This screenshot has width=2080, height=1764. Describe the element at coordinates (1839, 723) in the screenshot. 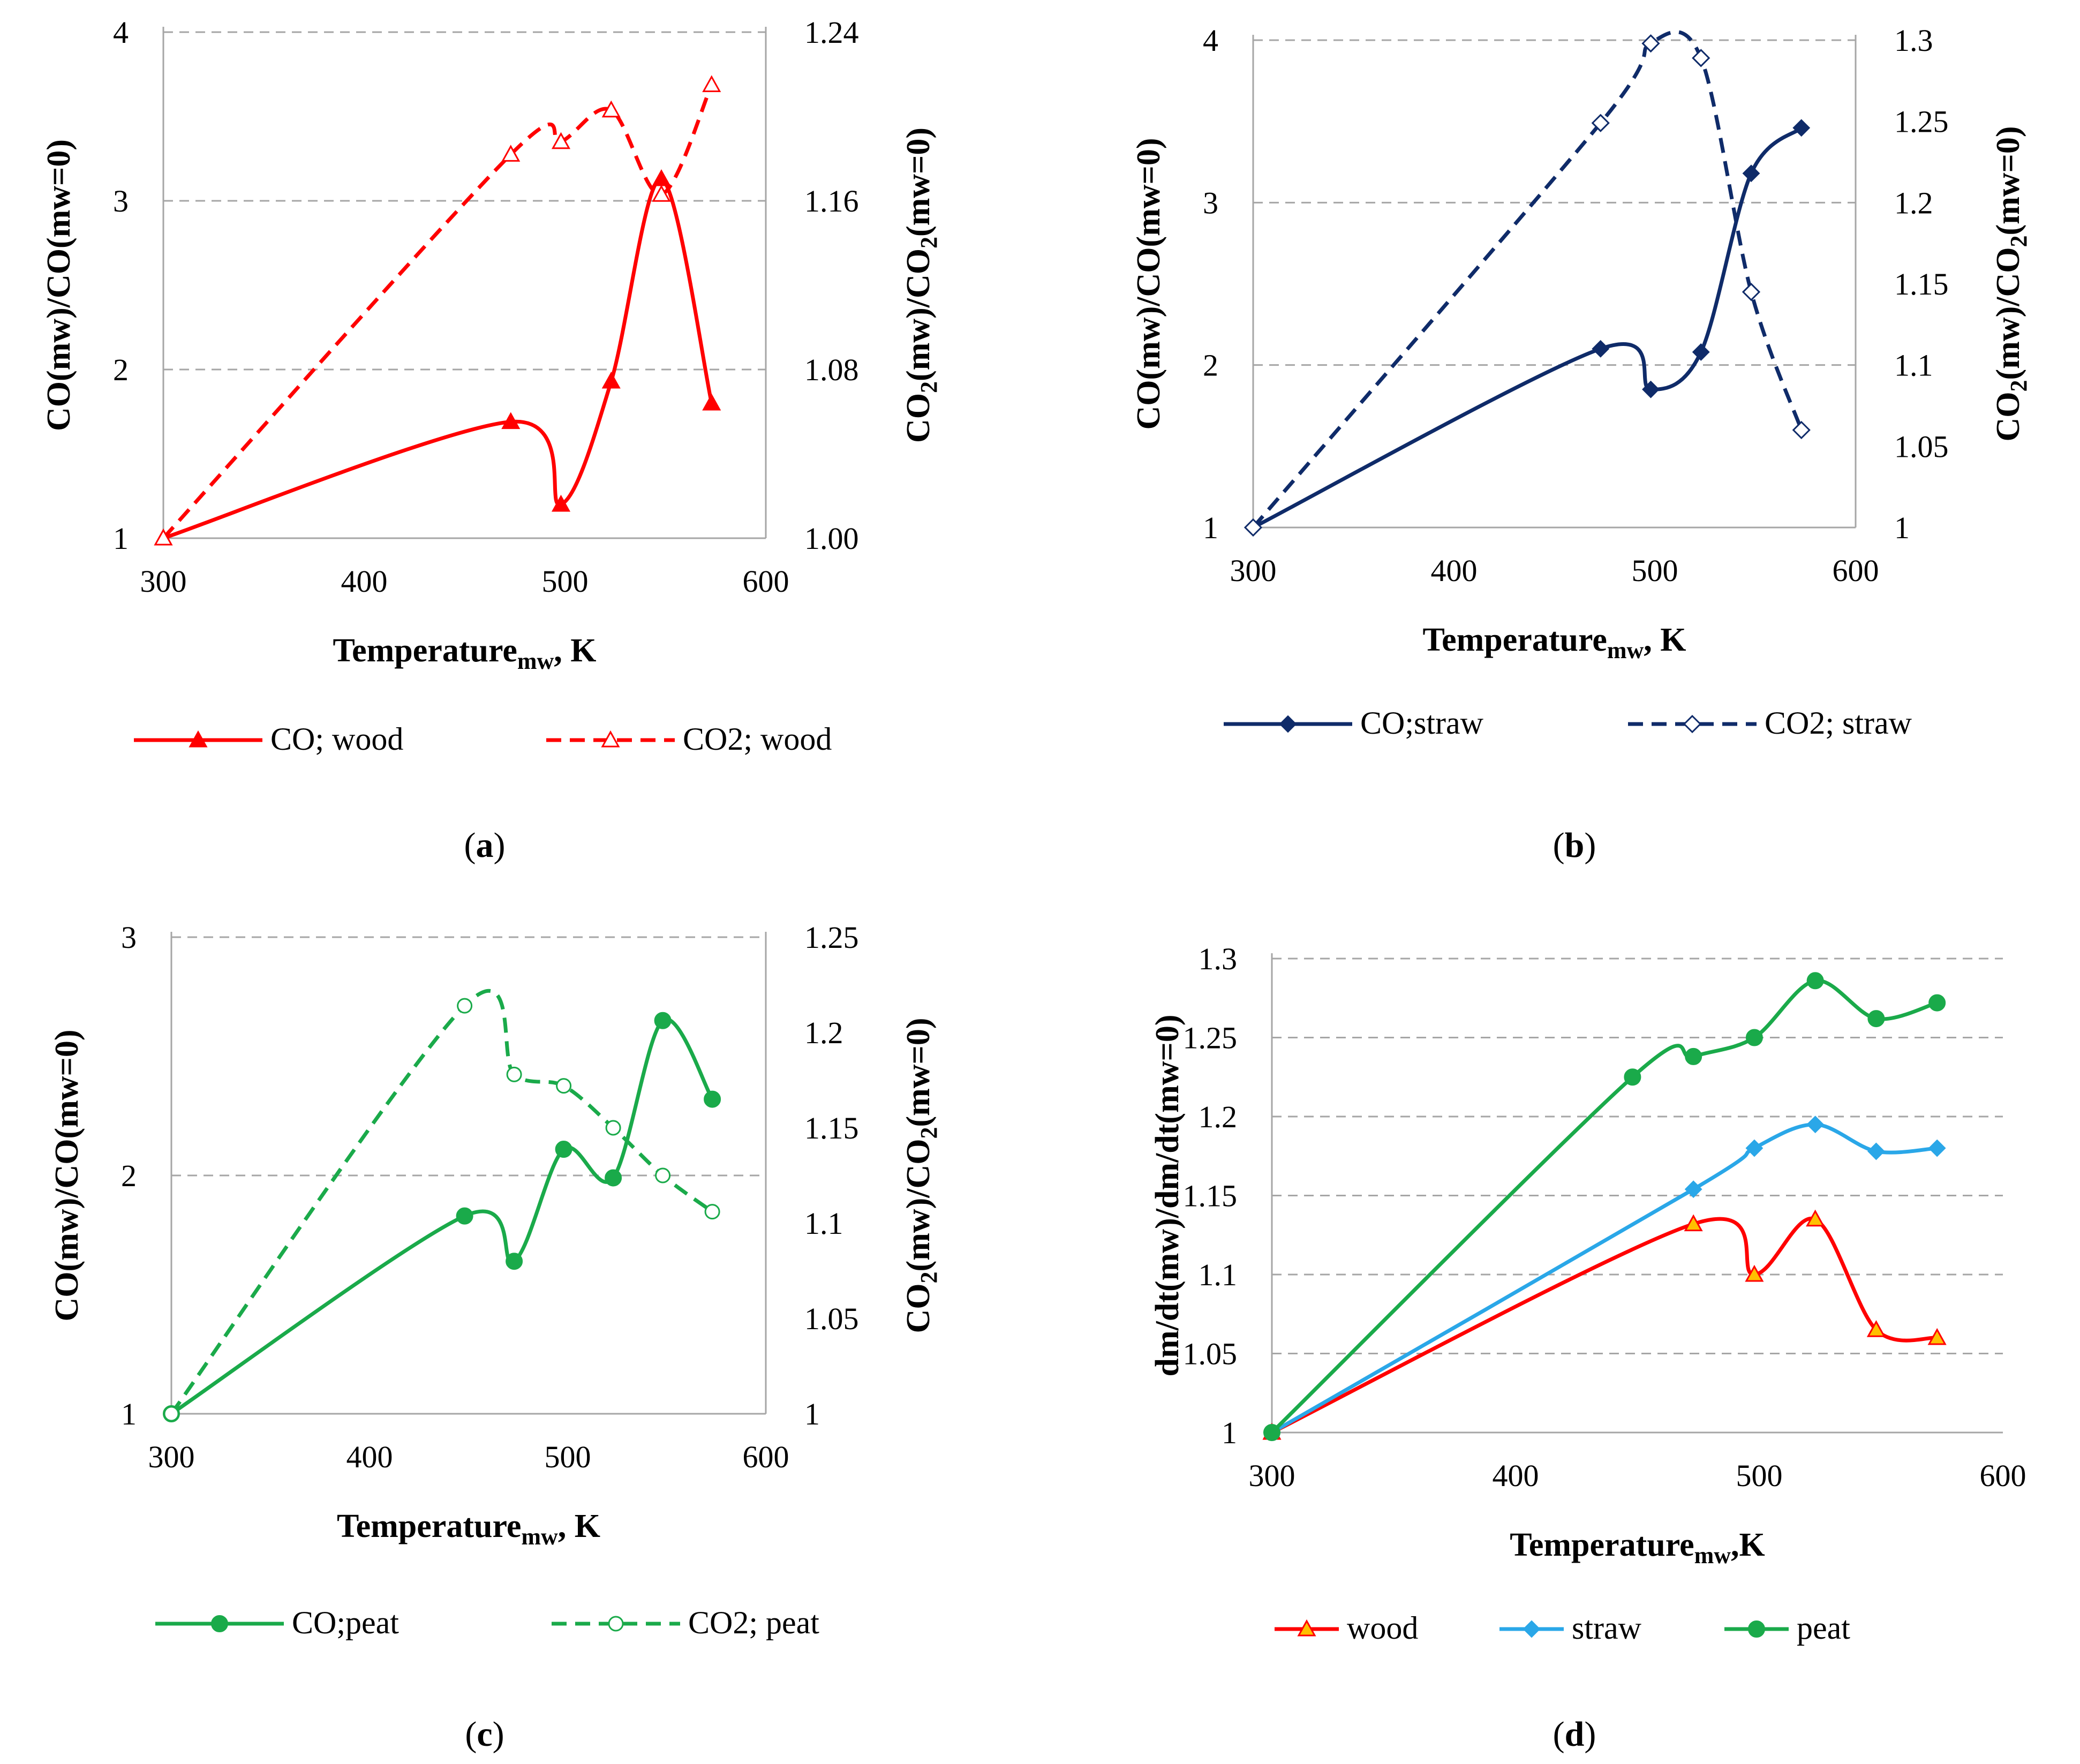

I see `legend-label: CO2; straw` at that location.